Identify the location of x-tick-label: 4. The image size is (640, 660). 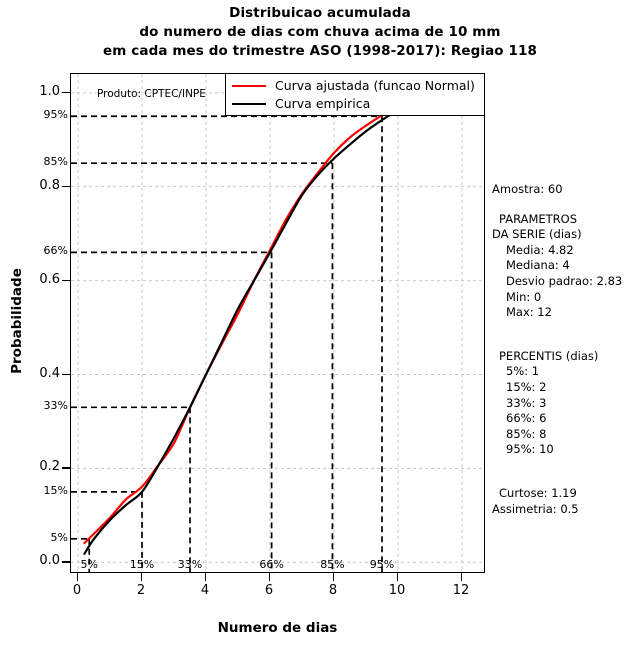
(205, 590).